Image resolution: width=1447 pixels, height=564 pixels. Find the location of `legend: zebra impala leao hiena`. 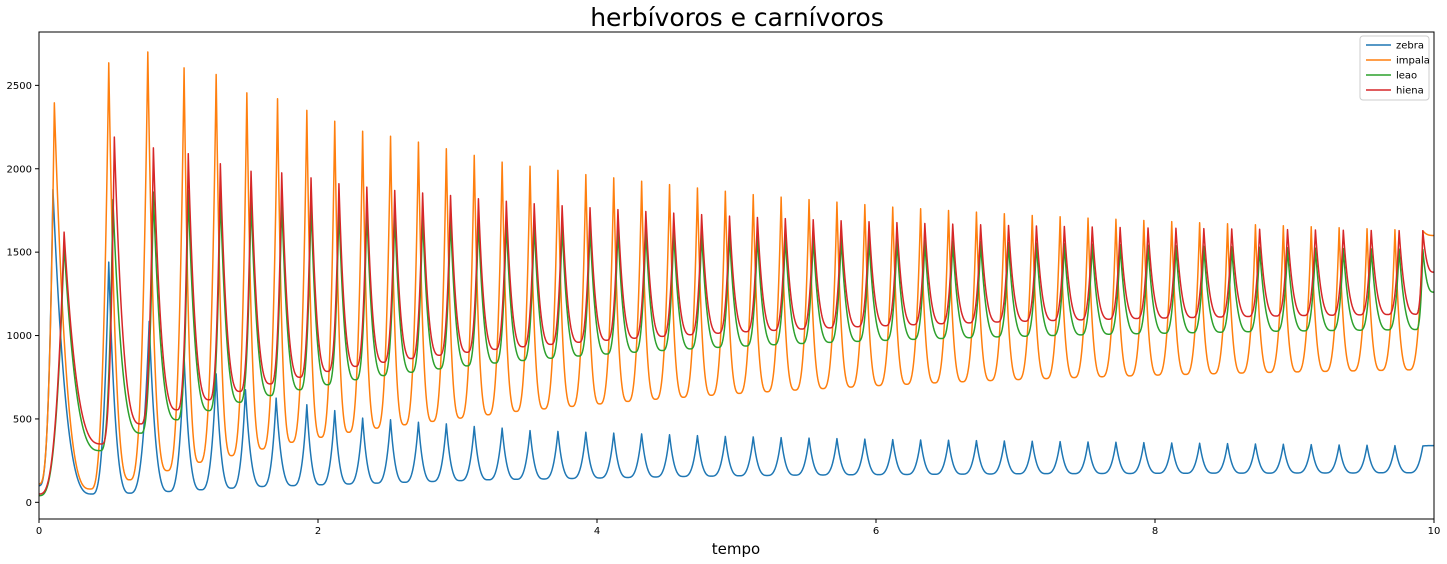

legend: zebra impala leao hiena is located at coordinates (1394, 68).